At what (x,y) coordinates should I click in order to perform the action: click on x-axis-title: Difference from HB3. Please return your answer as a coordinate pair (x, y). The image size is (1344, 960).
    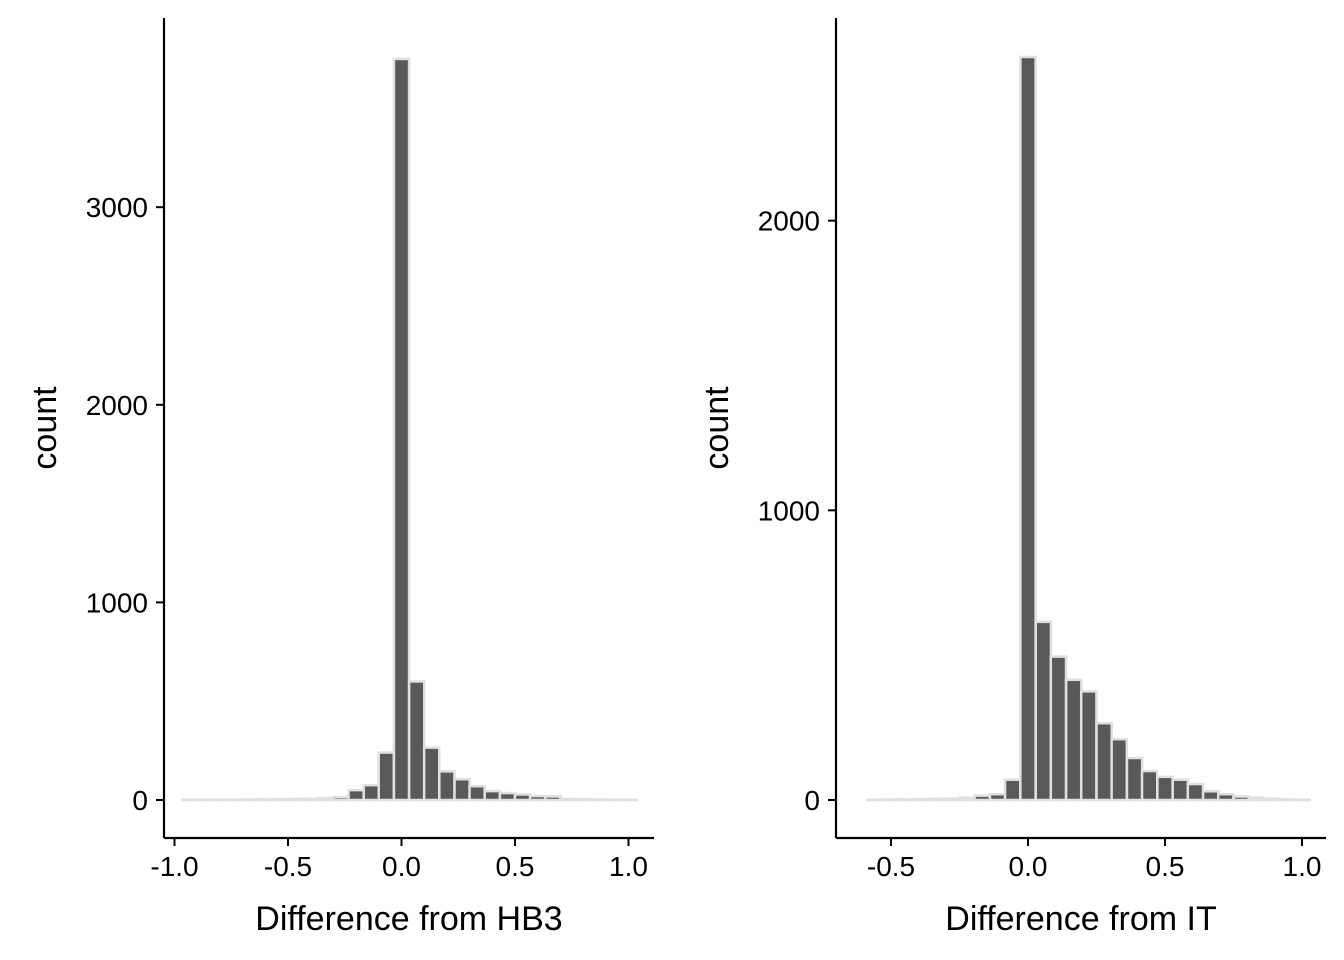
    Looking at the image, I should click on (408, 919).